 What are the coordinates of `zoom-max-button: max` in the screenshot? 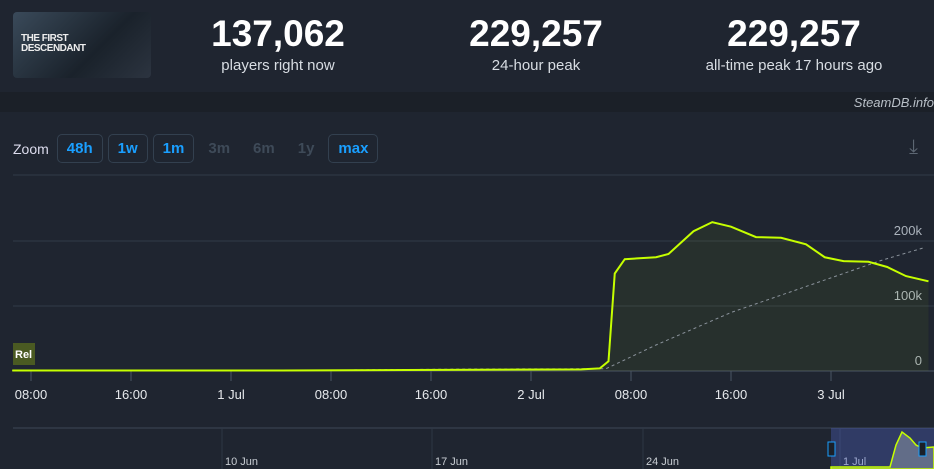 It's located at (353, 148).